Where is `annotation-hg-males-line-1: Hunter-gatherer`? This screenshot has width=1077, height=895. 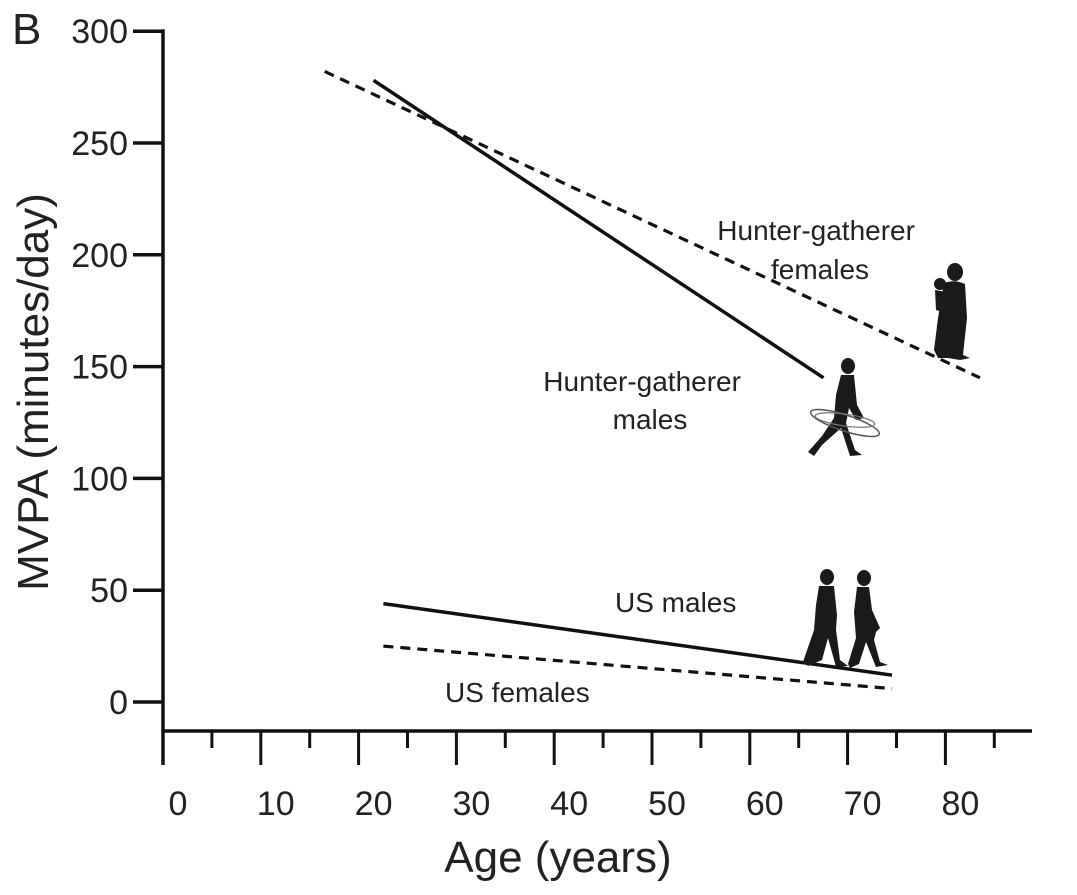 annotation-hg-males-line-1: Hunter-gatherer is located at coordinates (642, 381).